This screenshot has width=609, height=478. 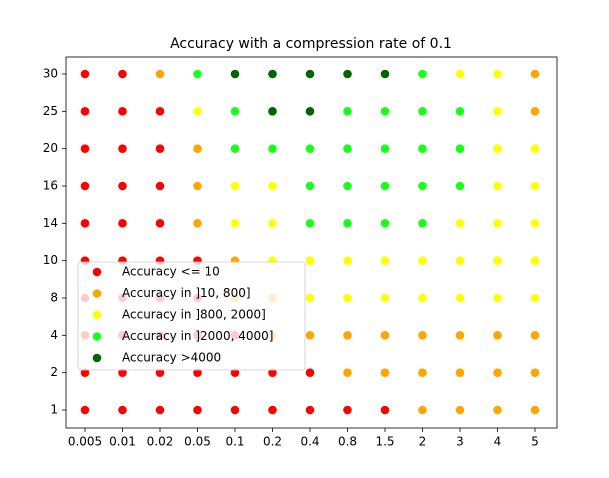 I want to click on legend-label: Accuracy in ]800, 2000], so click(x=194, y=315).